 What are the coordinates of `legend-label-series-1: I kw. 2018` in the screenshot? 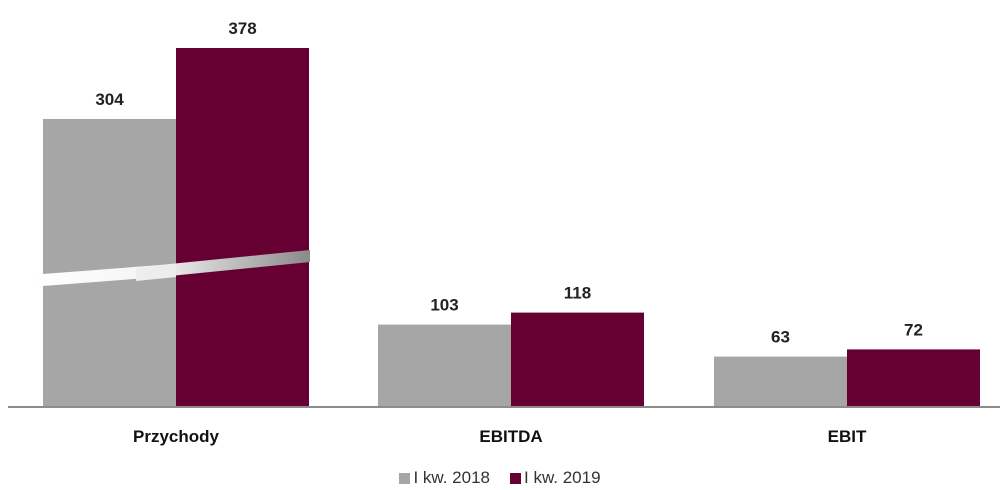 It's located at (451, 477).